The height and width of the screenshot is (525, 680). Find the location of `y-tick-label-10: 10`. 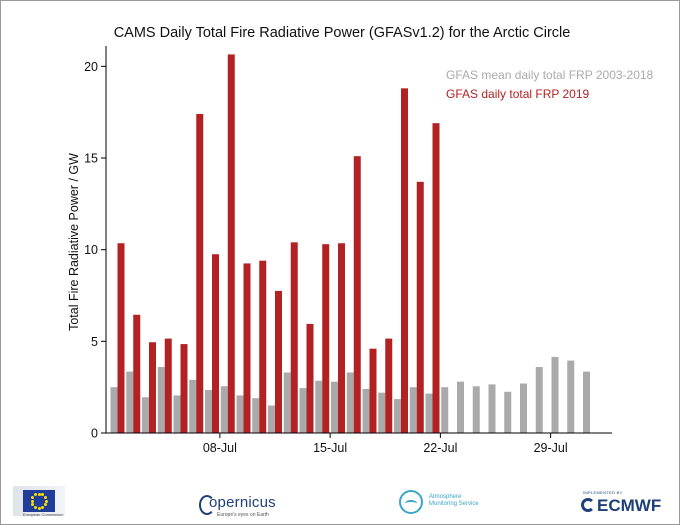

y-tick-label-10: 10 is located at coordinates (91, 250).